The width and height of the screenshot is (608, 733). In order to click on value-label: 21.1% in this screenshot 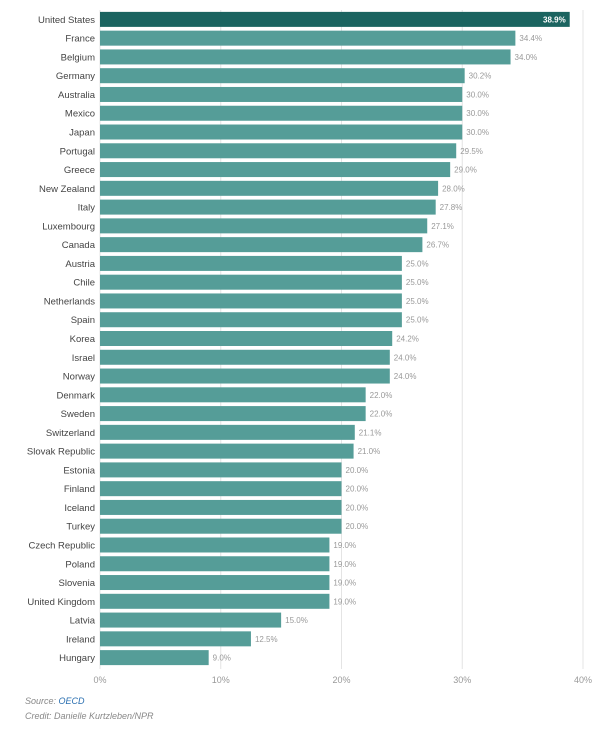, I will do `click(370, 432)`.